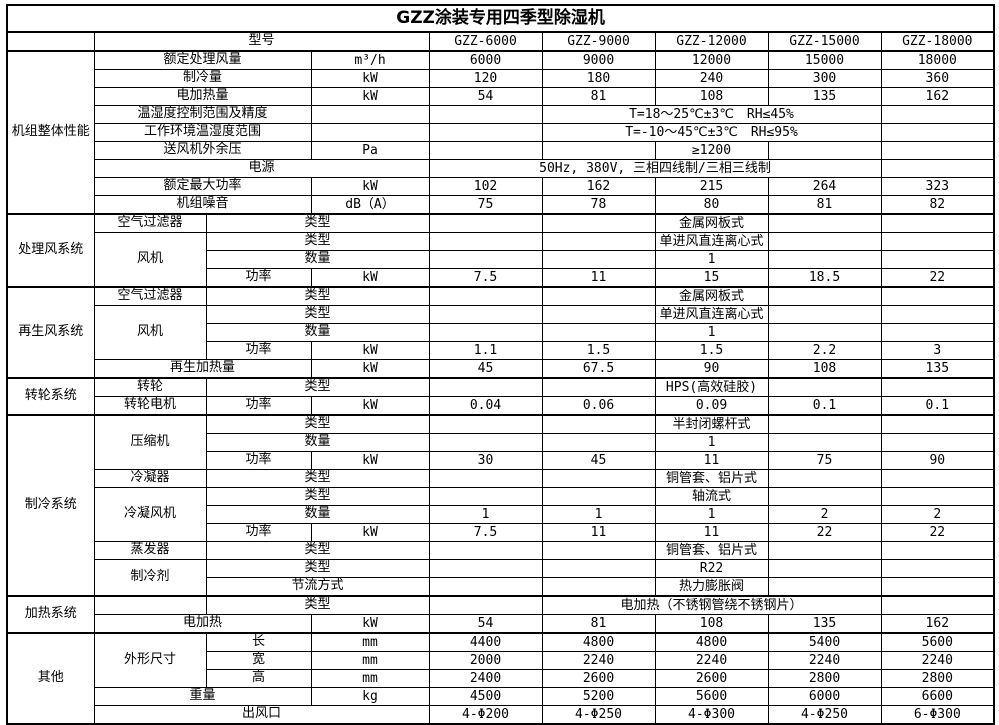  What do you see at coordinates (150, 442) in the screenshot?
I see `group-label: 压缩机` at bounding box center [150, 442].